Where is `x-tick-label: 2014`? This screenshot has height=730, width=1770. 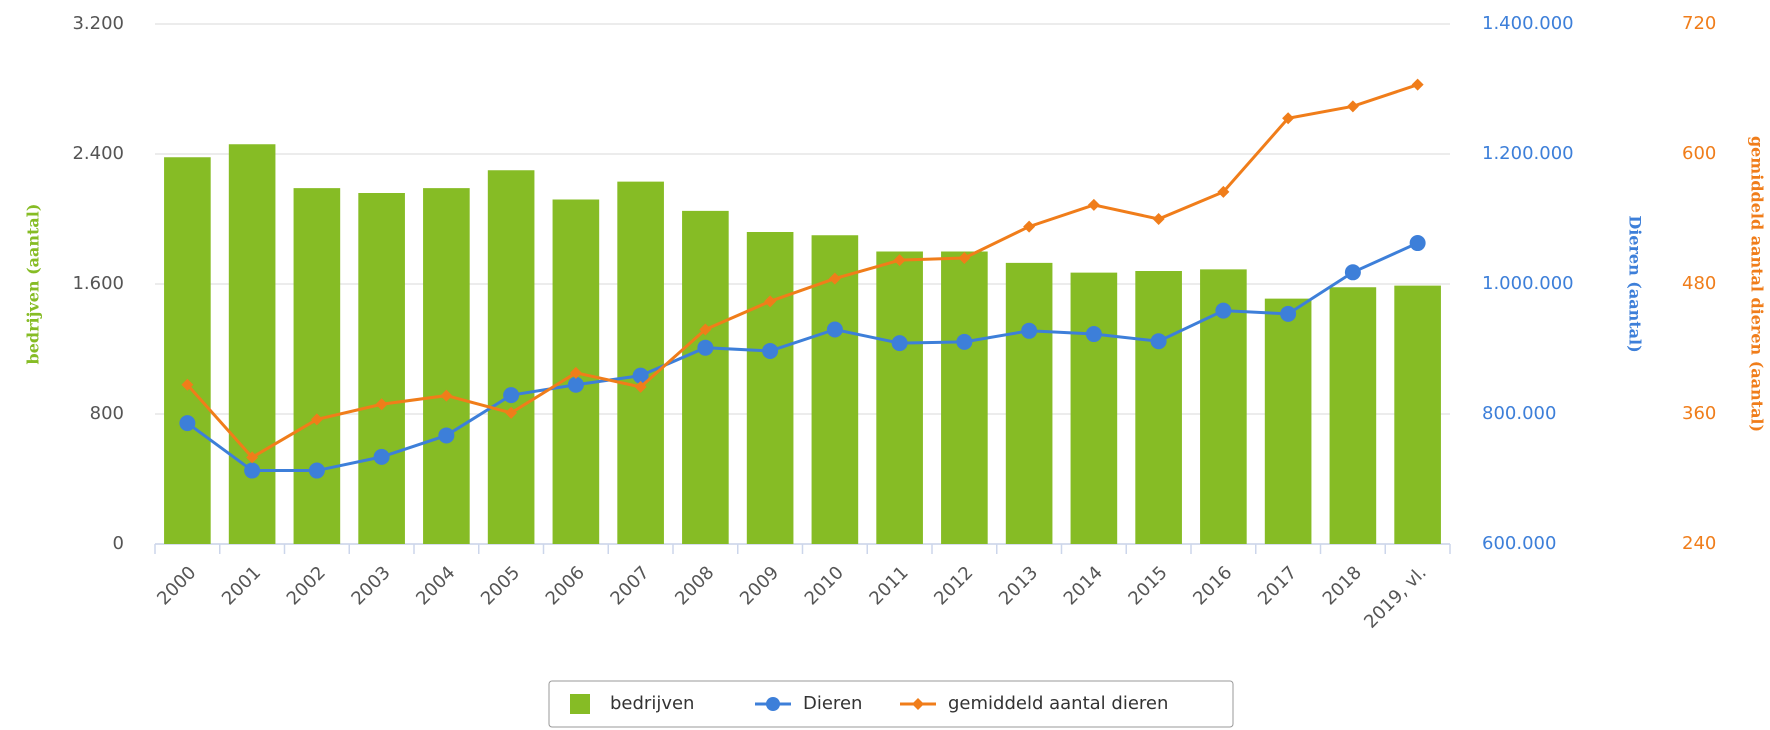
x-tick-label: 2014 is located at coordinates (1083, 585).